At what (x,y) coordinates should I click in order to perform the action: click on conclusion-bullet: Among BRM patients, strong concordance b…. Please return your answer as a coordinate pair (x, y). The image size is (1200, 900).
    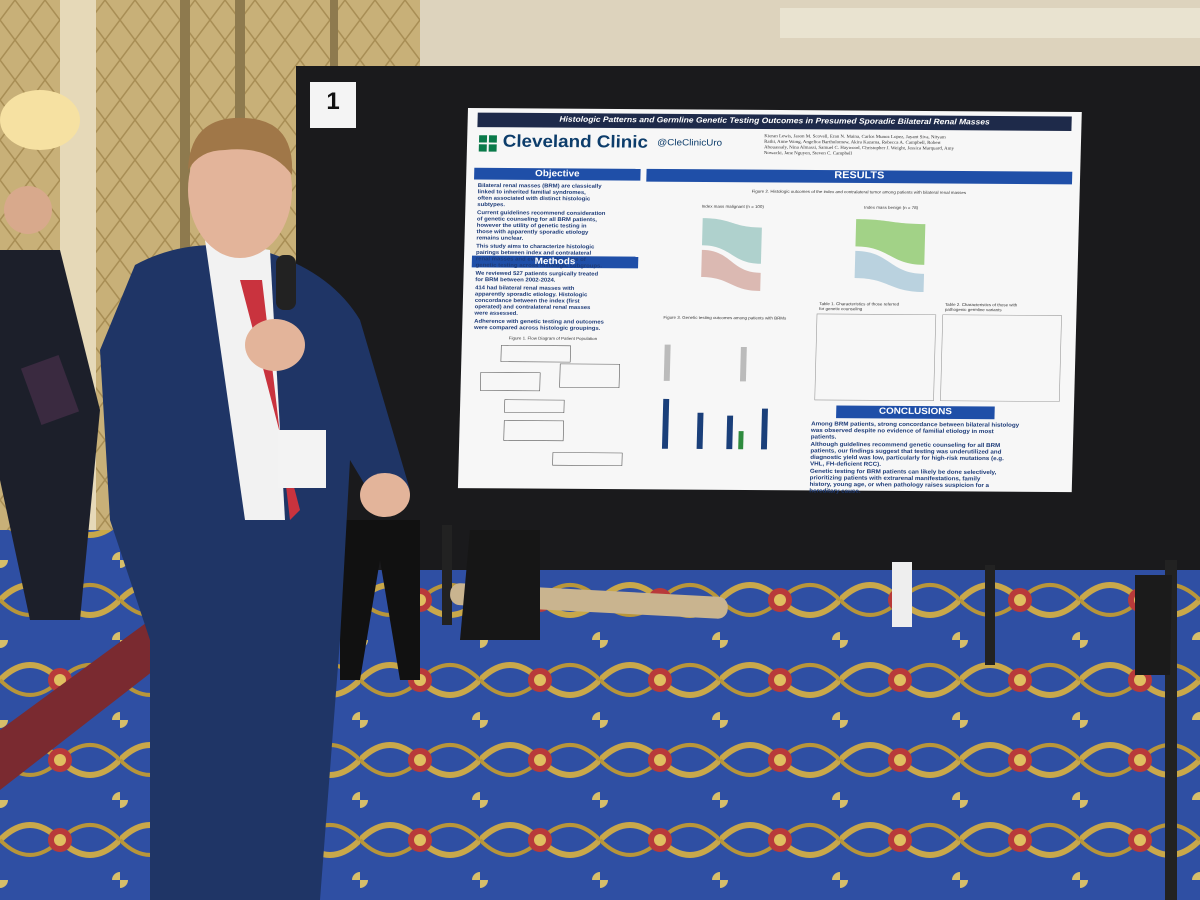
    Looking at the image, I should click on (915, 432).